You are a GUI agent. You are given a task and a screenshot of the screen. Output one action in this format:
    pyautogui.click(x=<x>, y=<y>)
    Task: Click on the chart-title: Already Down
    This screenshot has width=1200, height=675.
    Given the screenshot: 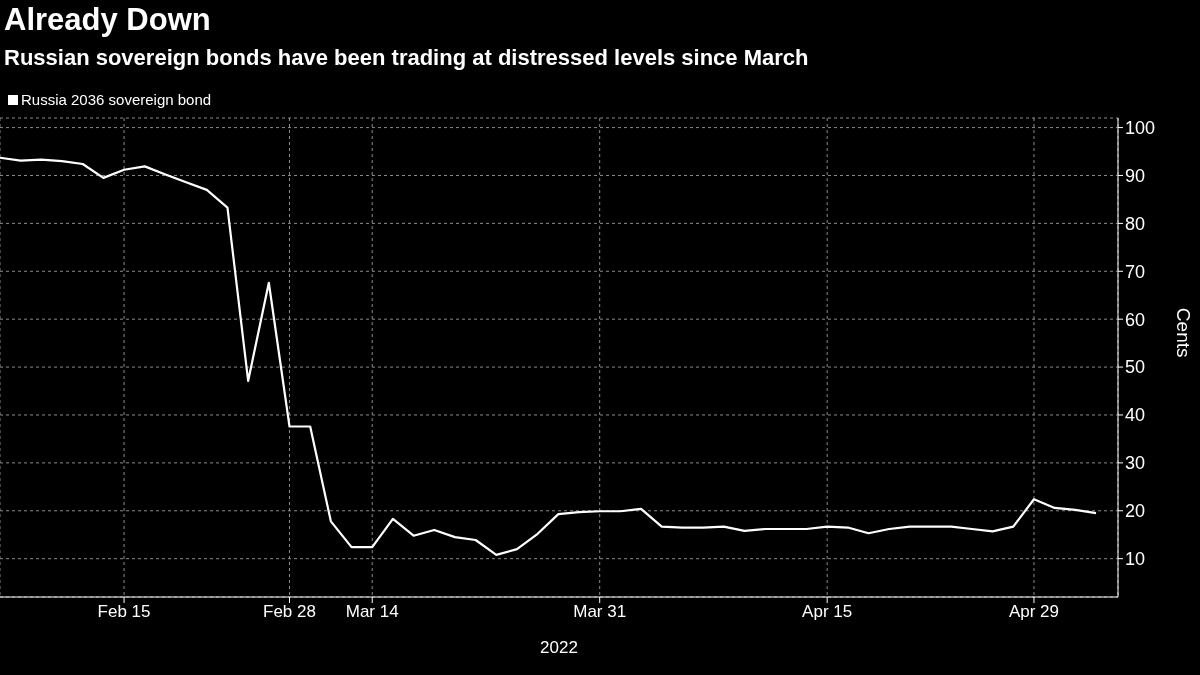 What is the action you would take?
    pyautogui.click(x=107, y=20)
    